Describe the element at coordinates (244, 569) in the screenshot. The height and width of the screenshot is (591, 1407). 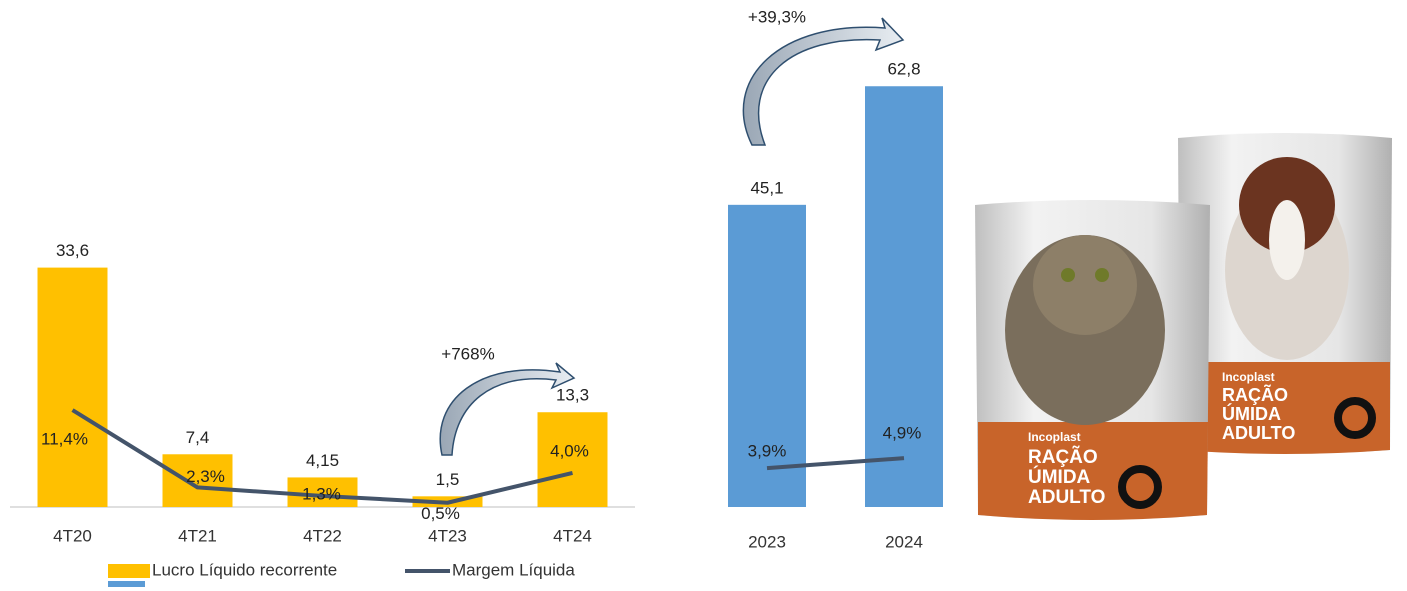
I see `legend-label: Lucro Líquido recorrente` at that location.